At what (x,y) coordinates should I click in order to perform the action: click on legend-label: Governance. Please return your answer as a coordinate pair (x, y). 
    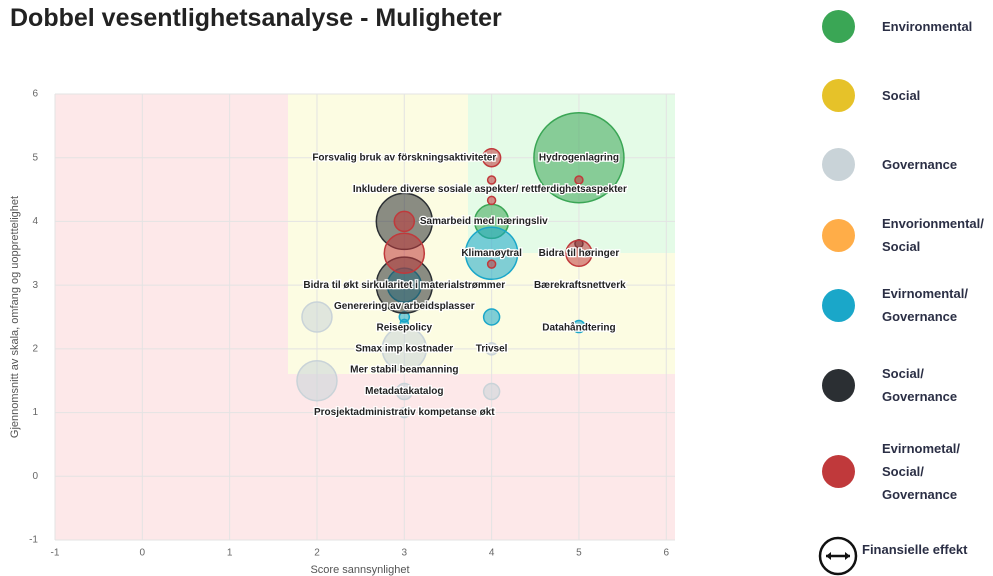
    Looking at the image, I should click on (920, 164).